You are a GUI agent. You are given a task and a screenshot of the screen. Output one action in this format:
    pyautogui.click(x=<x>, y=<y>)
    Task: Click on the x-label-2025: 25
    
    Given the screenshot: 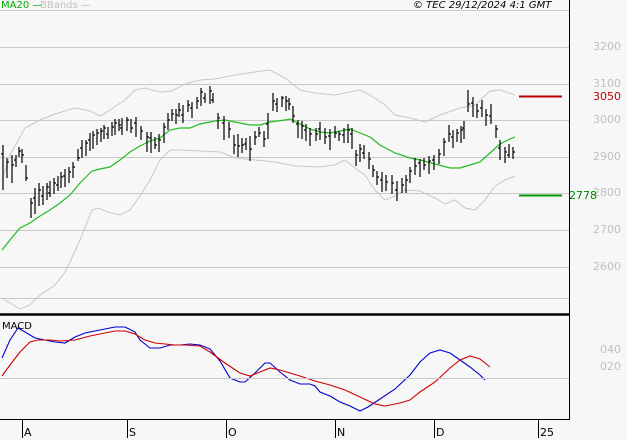 What is the action you would take?
    pyautogui.click(x=547, y=432)
    